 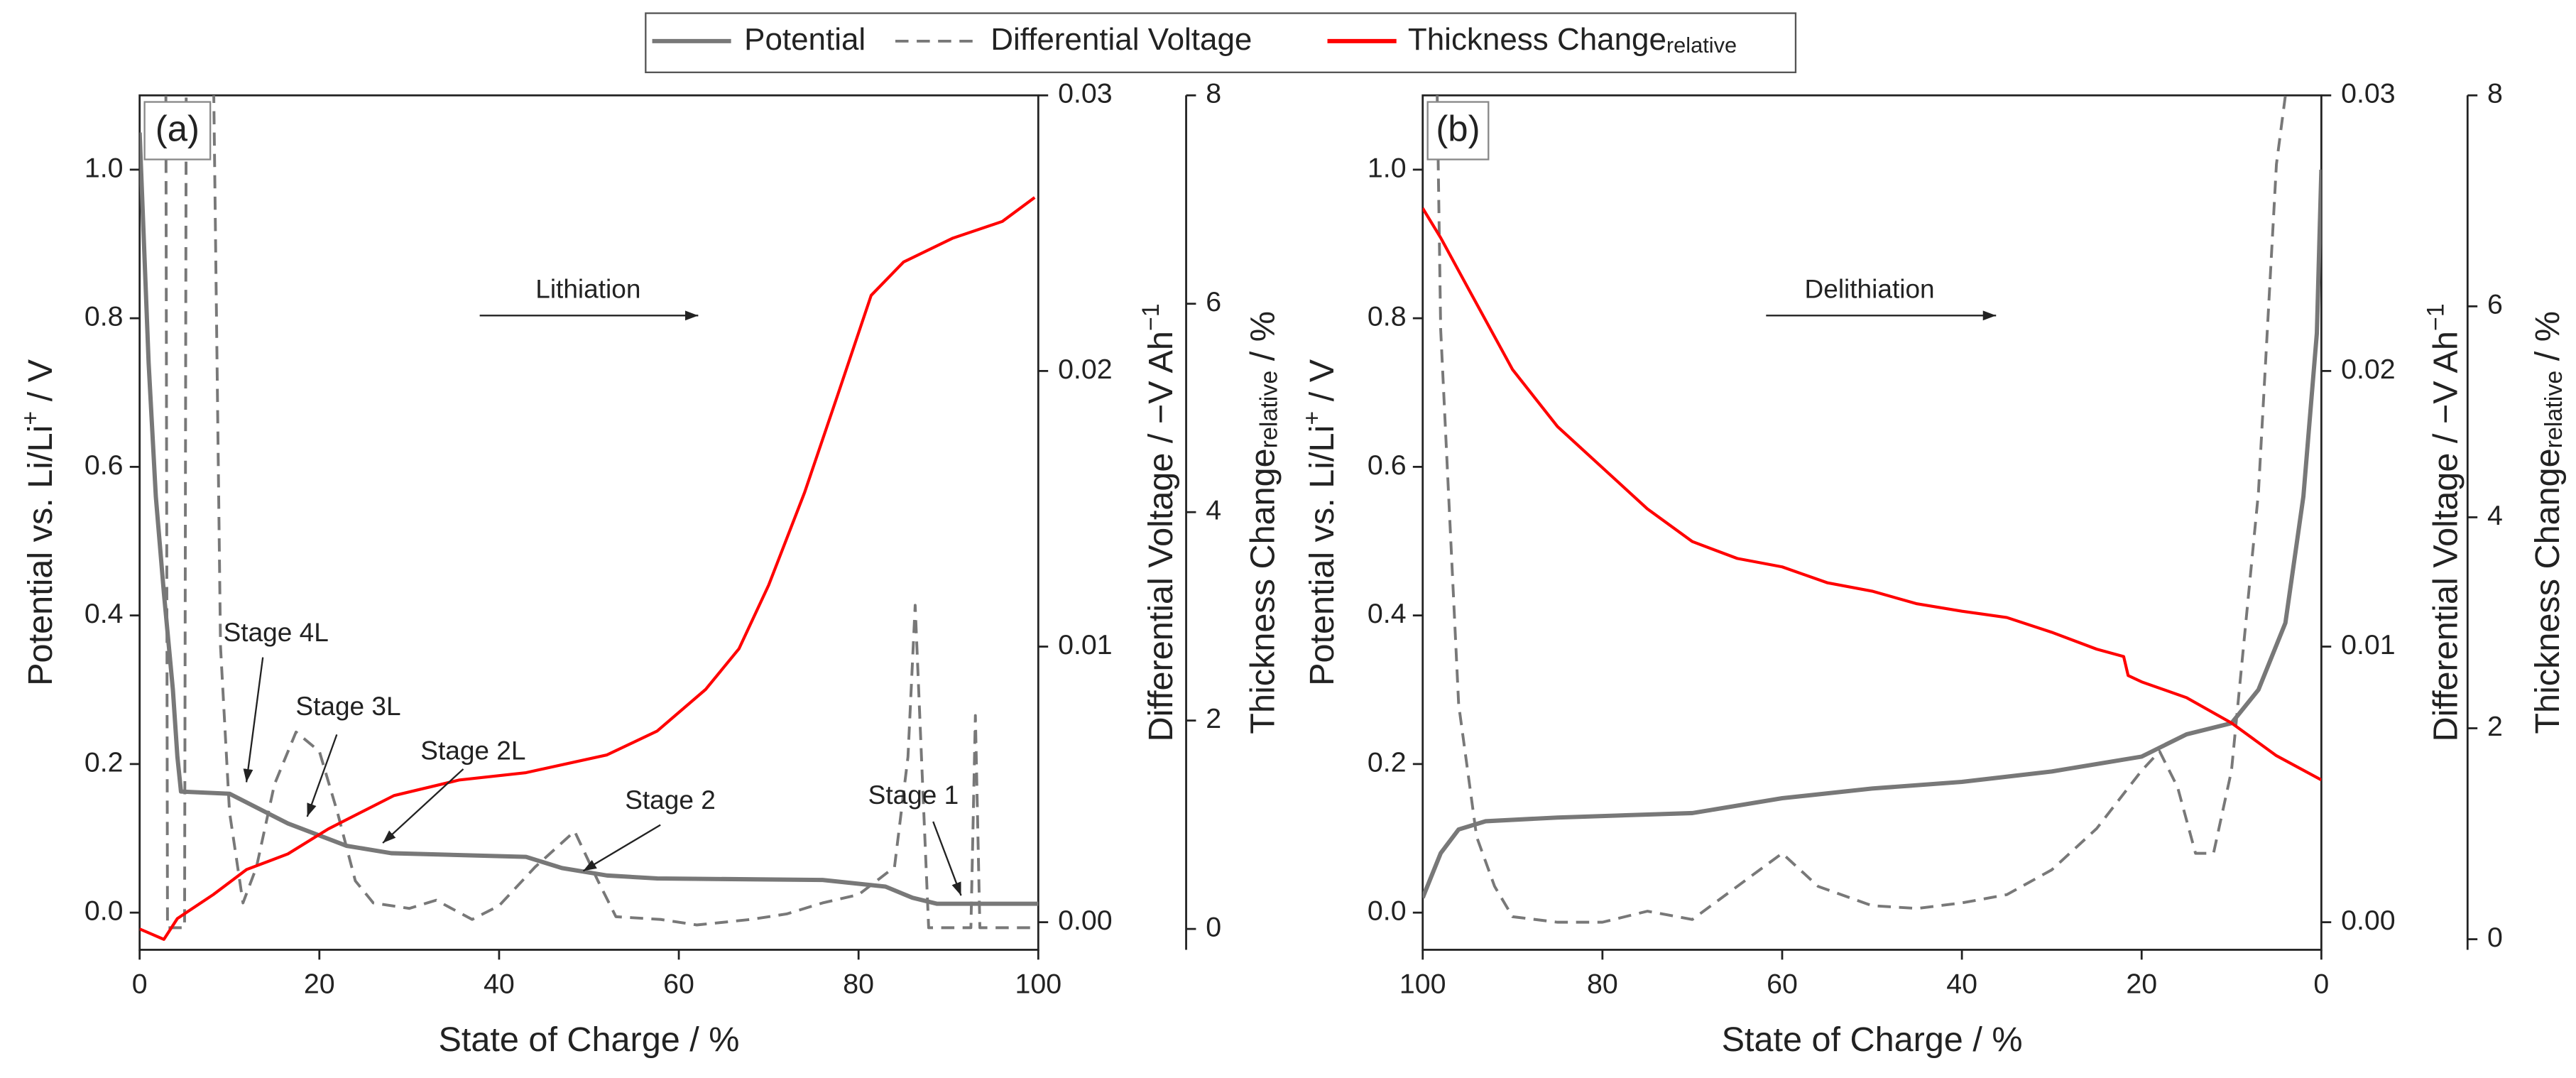 What do you see at coordinates (2547, 591) in the screenshot?
I see `y3-axis-label-text: Thickness Change` at bounding box center [2547, 591].